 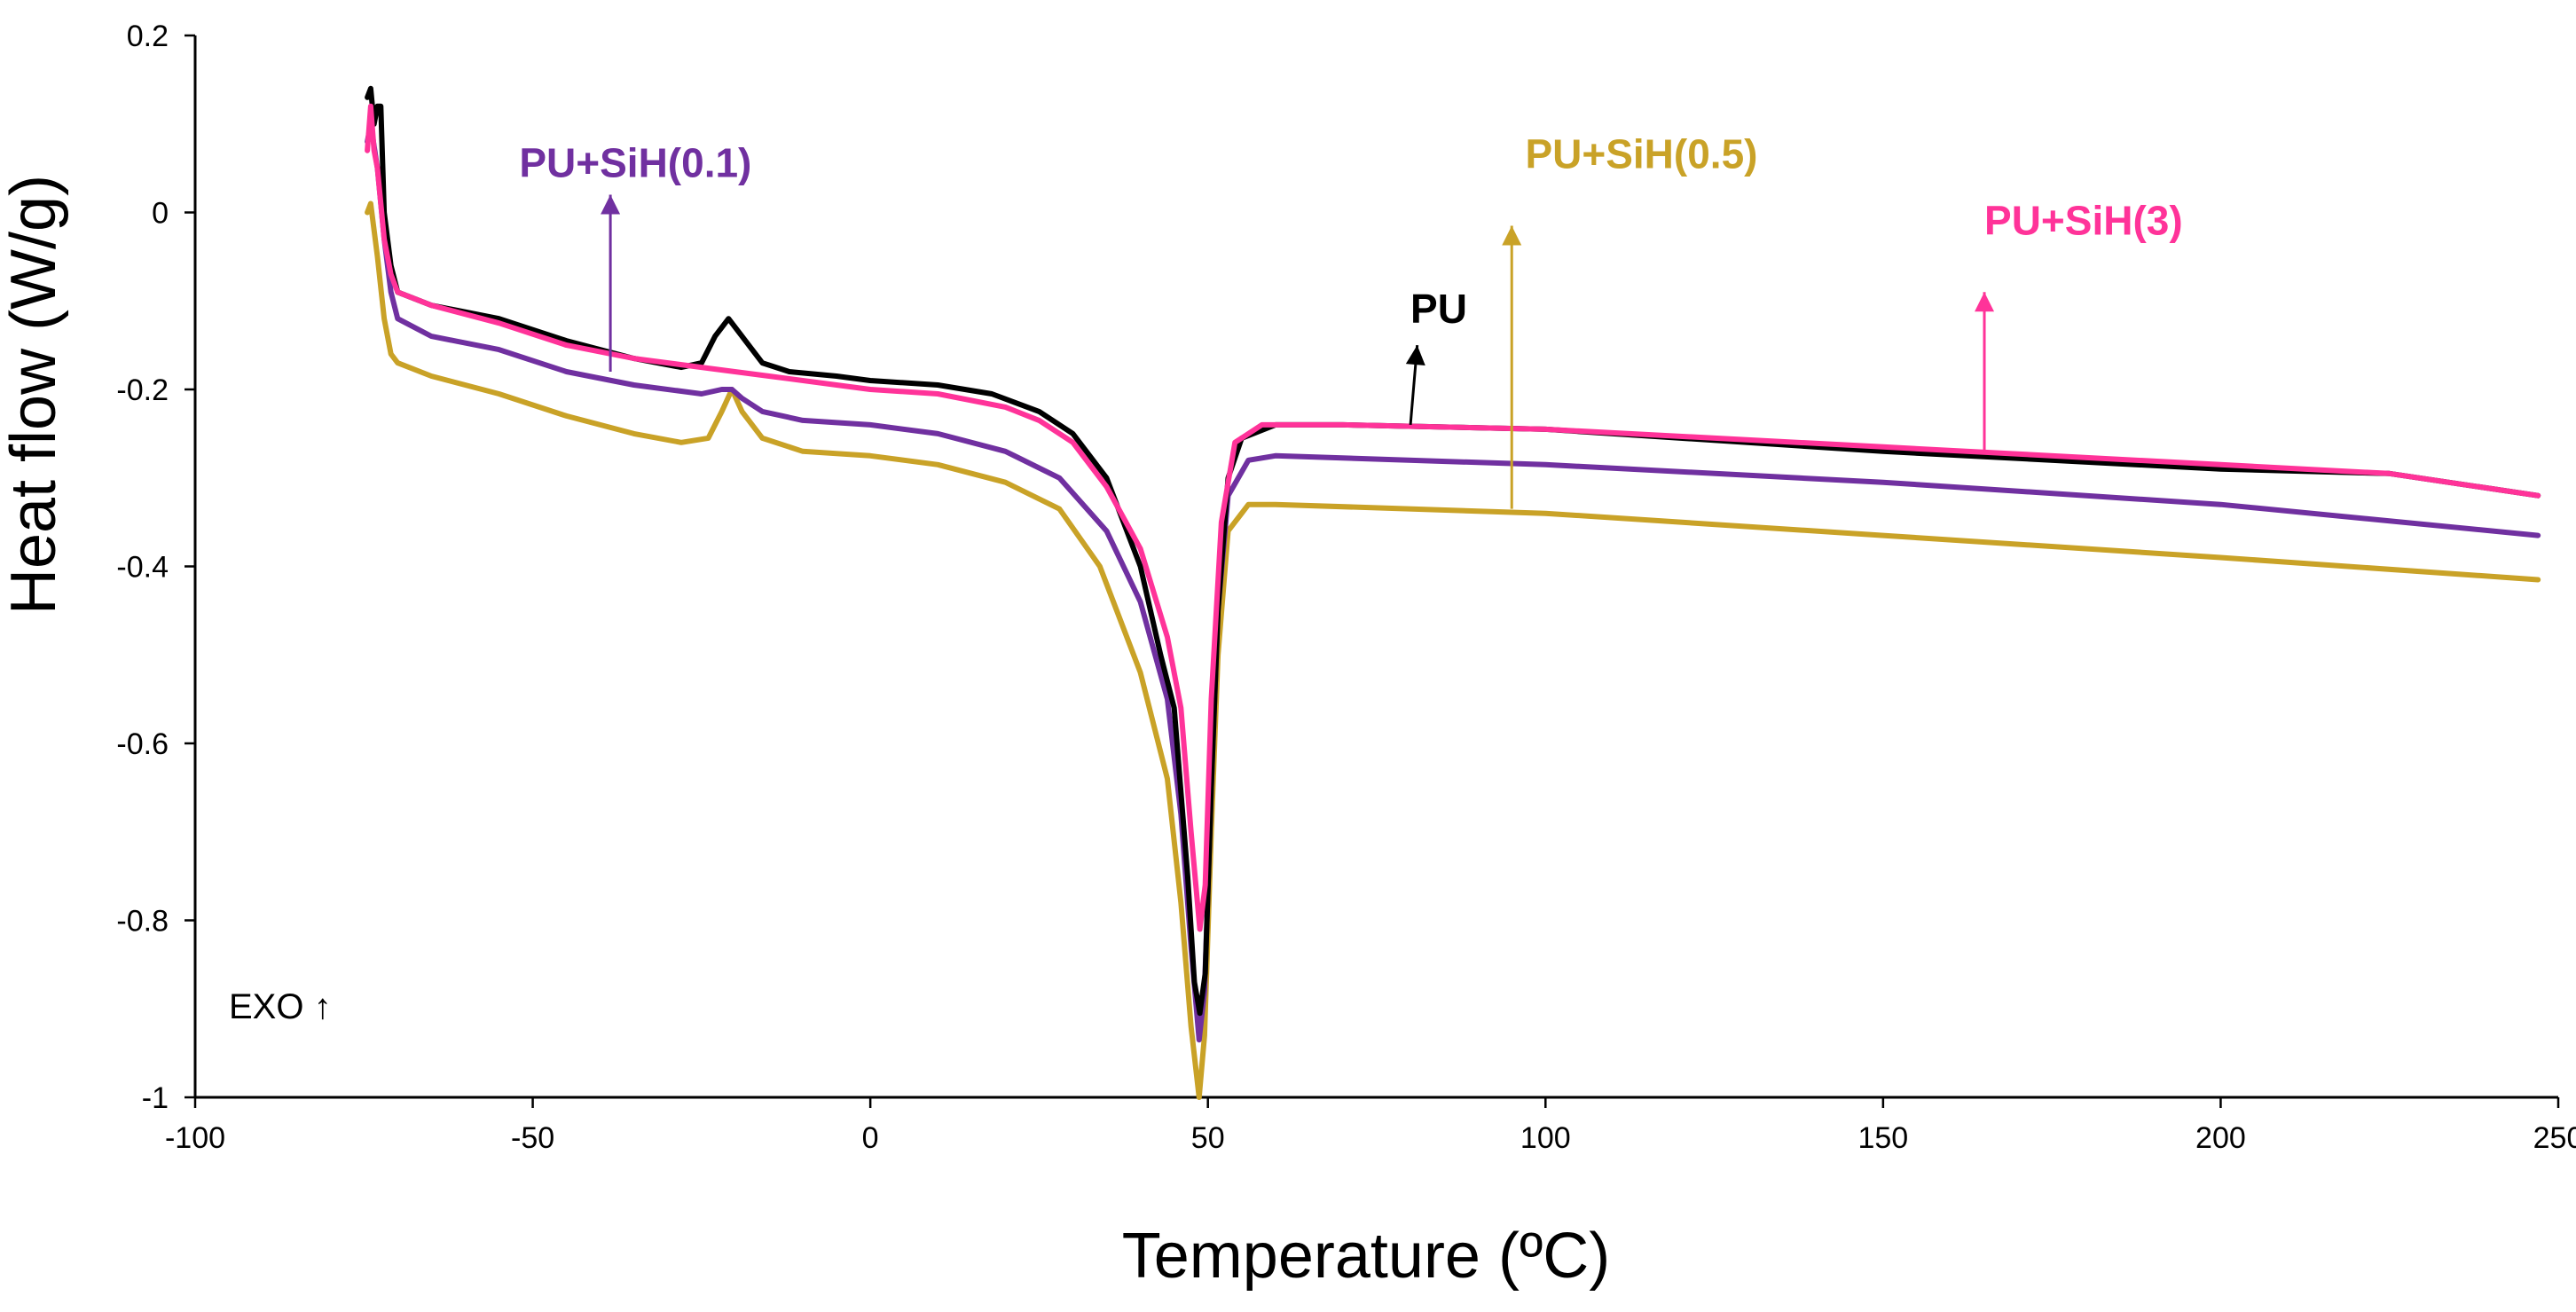 What do you see at coordinates (155, 1098) in the screenshot?
I see `y-tick-label: -1` at bounding box center [155, 1098].